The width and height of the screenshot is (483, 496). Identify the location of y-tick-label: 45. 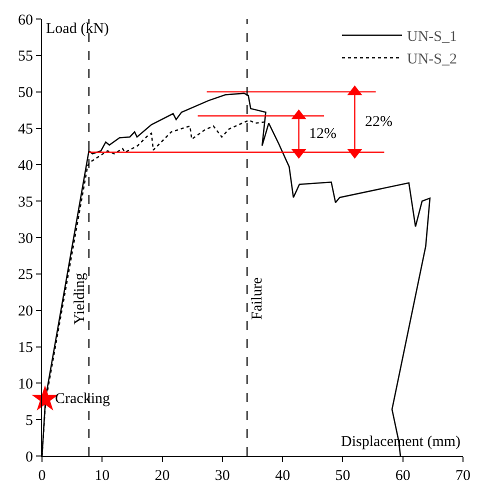
(25, 130).